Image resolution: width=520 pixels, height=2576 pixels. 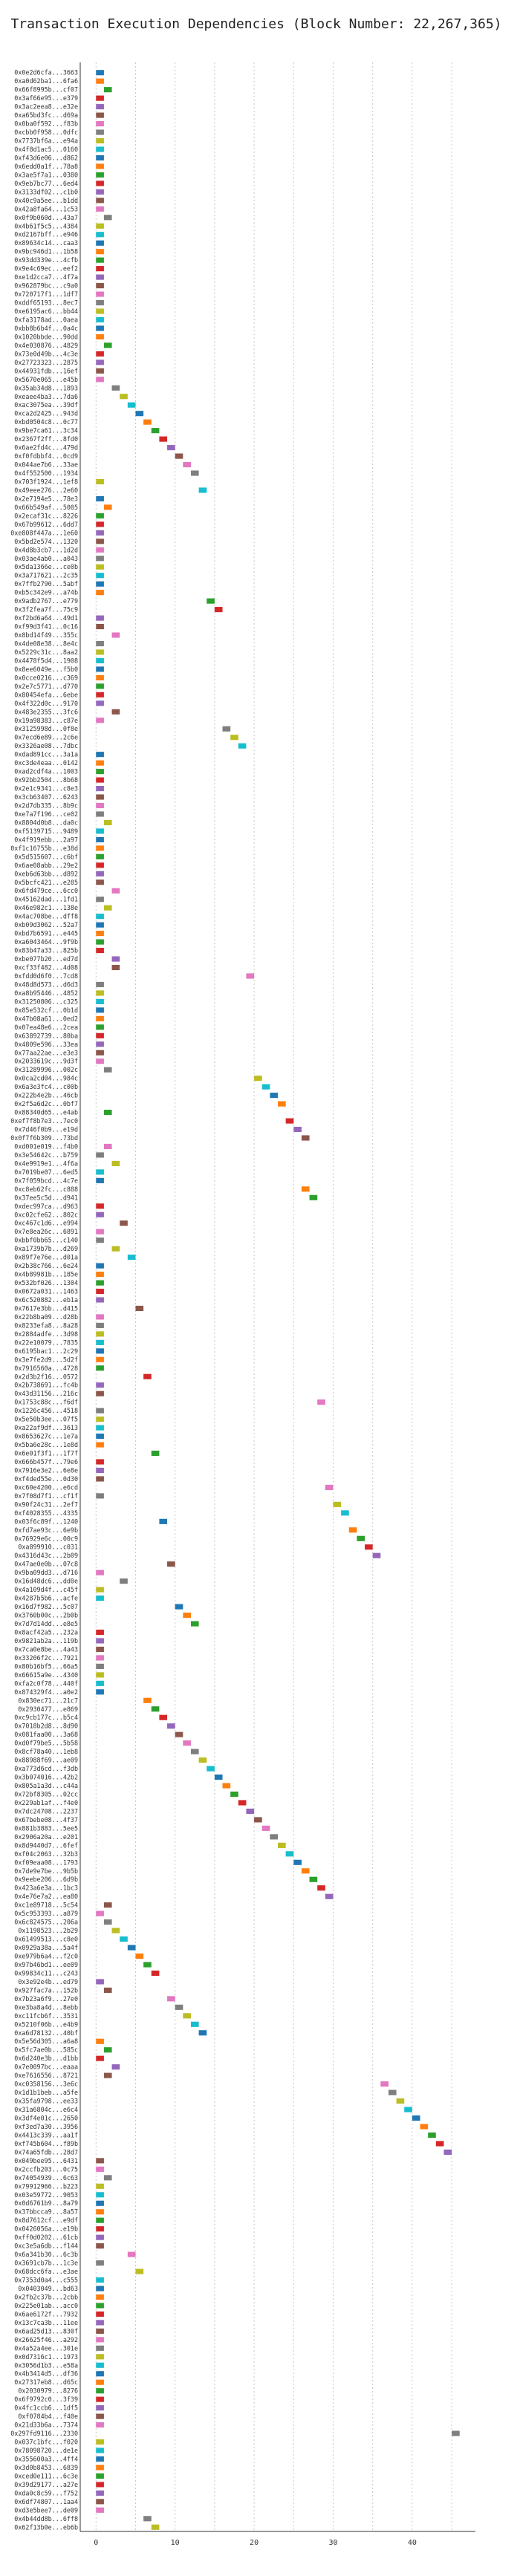 I want to click on transaction-label: 0xf1c16755b...e38d, so click(x=44, y=848).